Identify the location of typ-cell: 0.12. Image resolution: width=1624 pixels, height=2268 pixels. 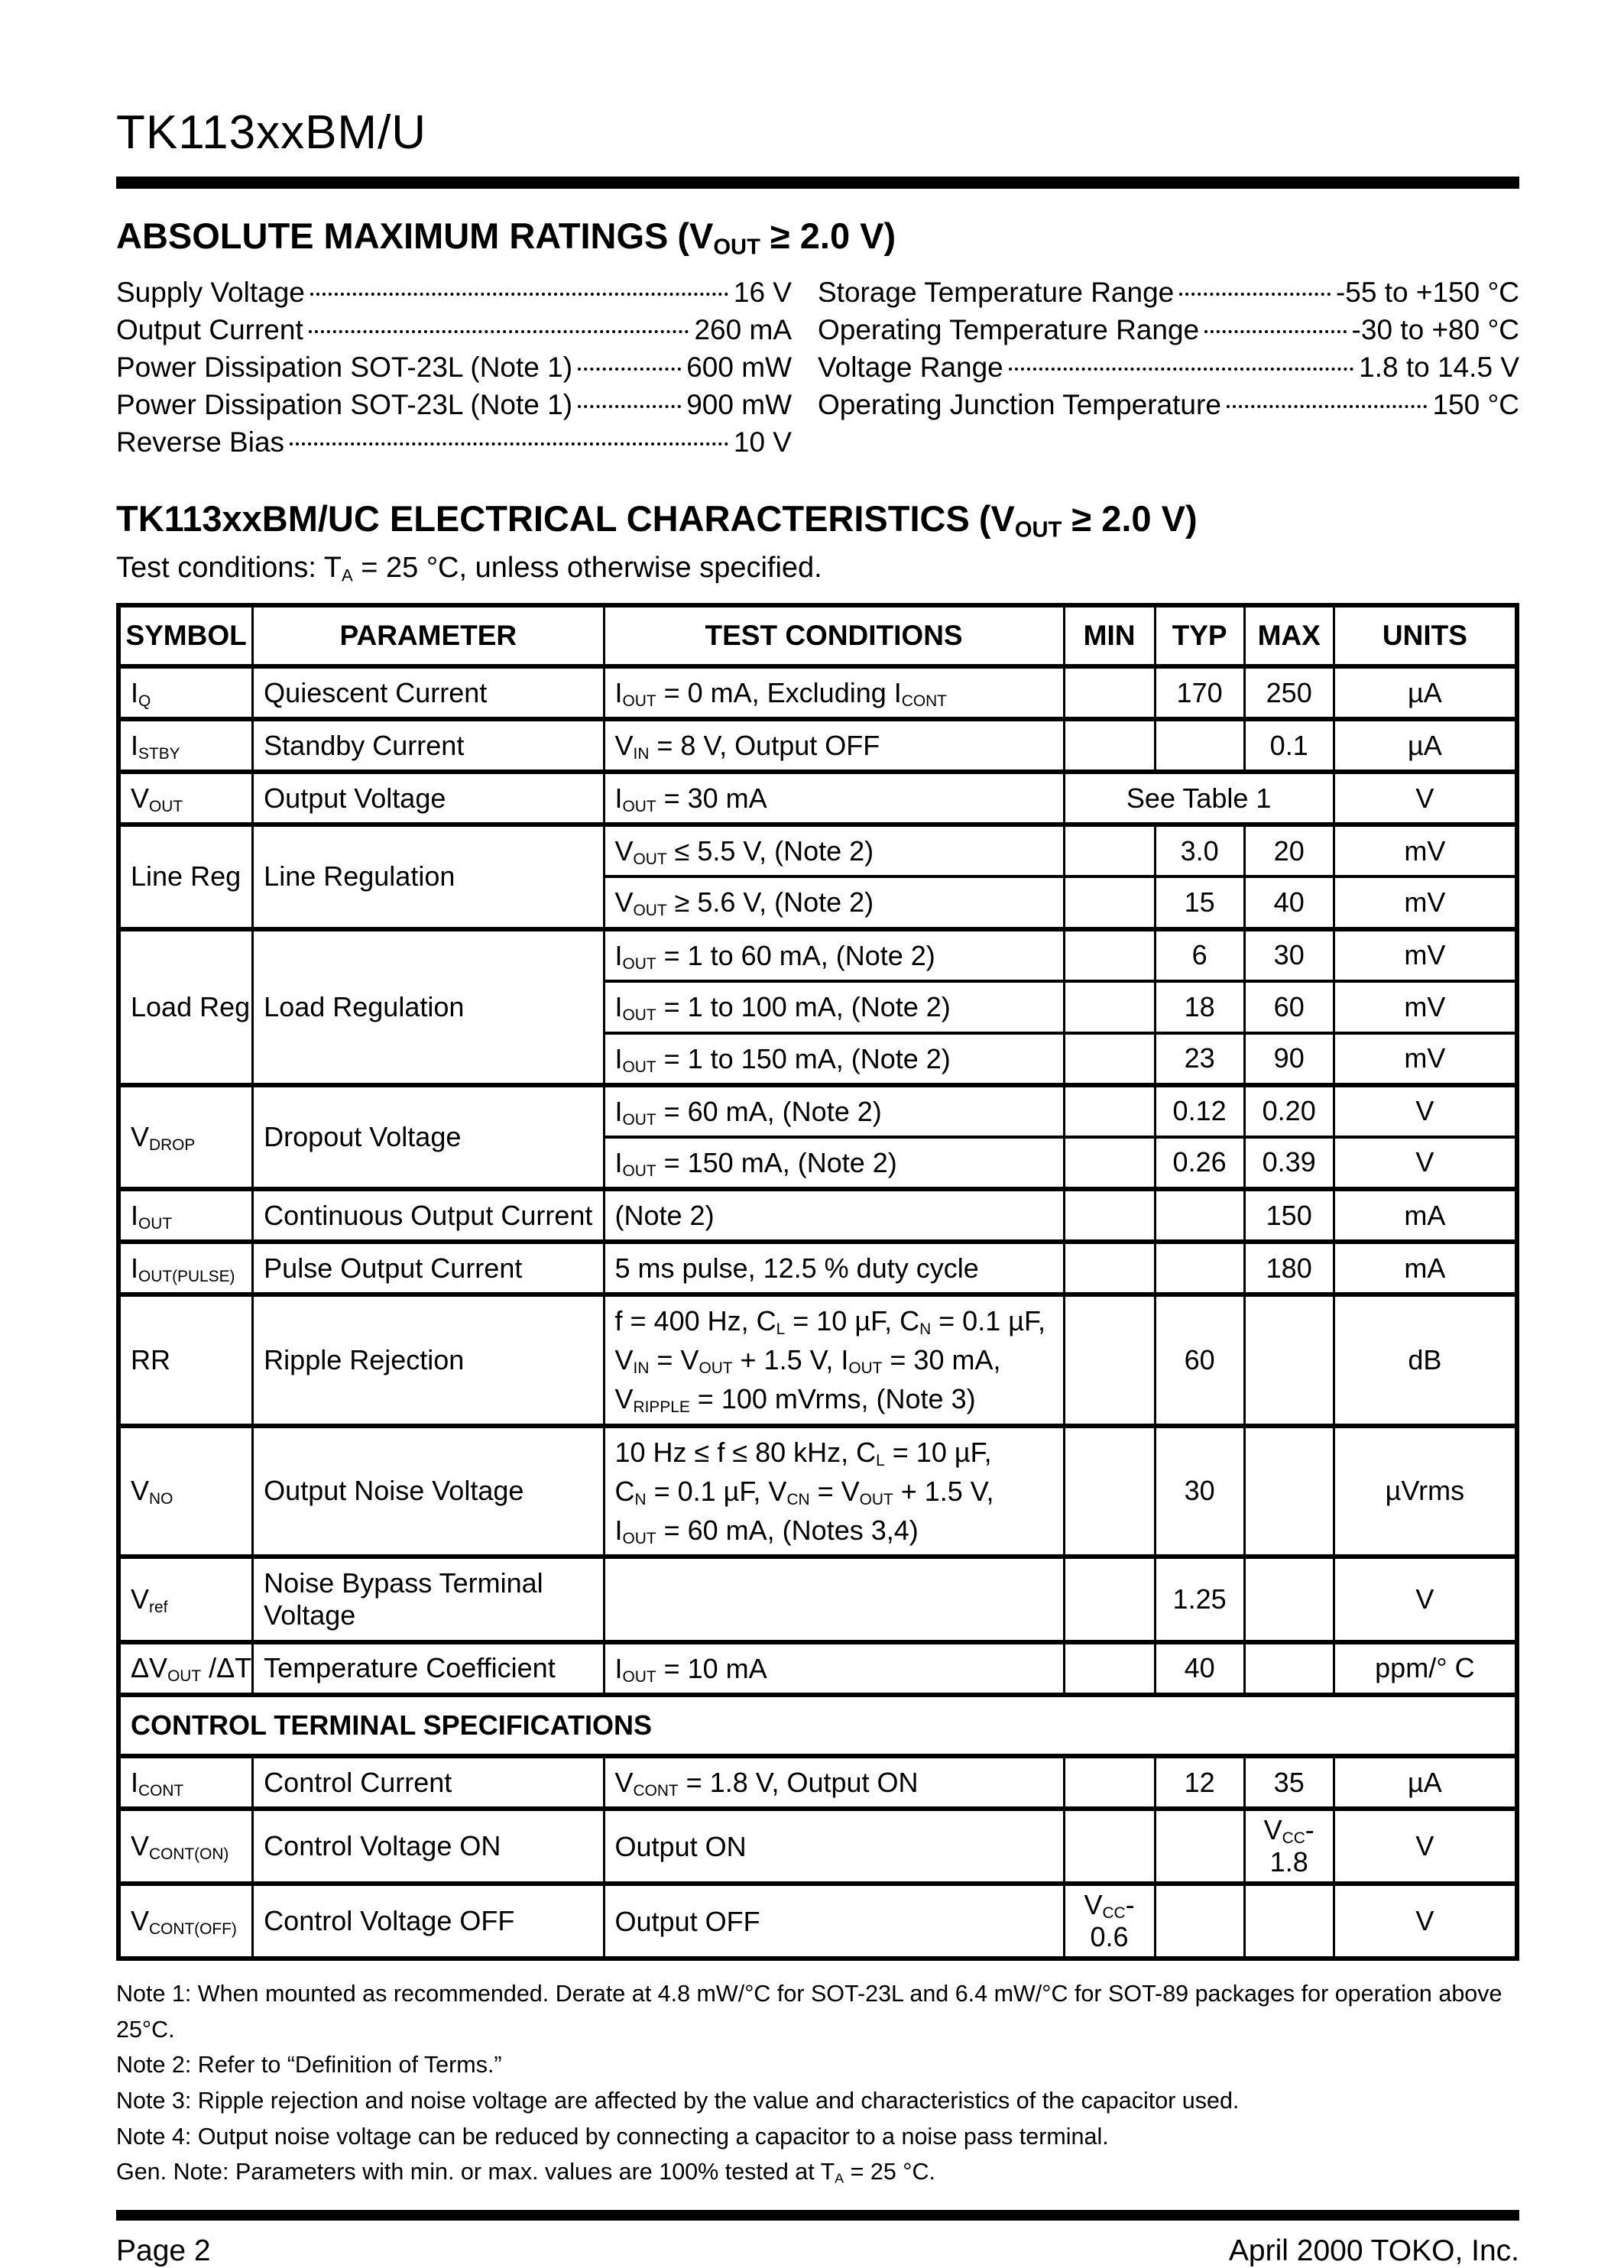
(1199, 1110).